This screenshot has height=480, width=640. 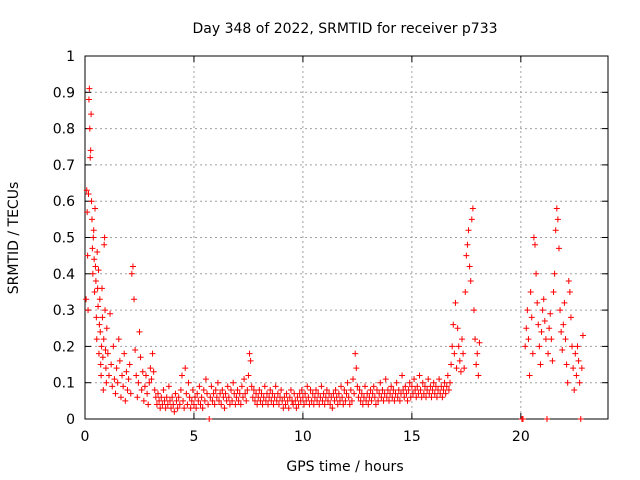 I want to click on y-tick-label: 0.1, so click(x=64, y=384).